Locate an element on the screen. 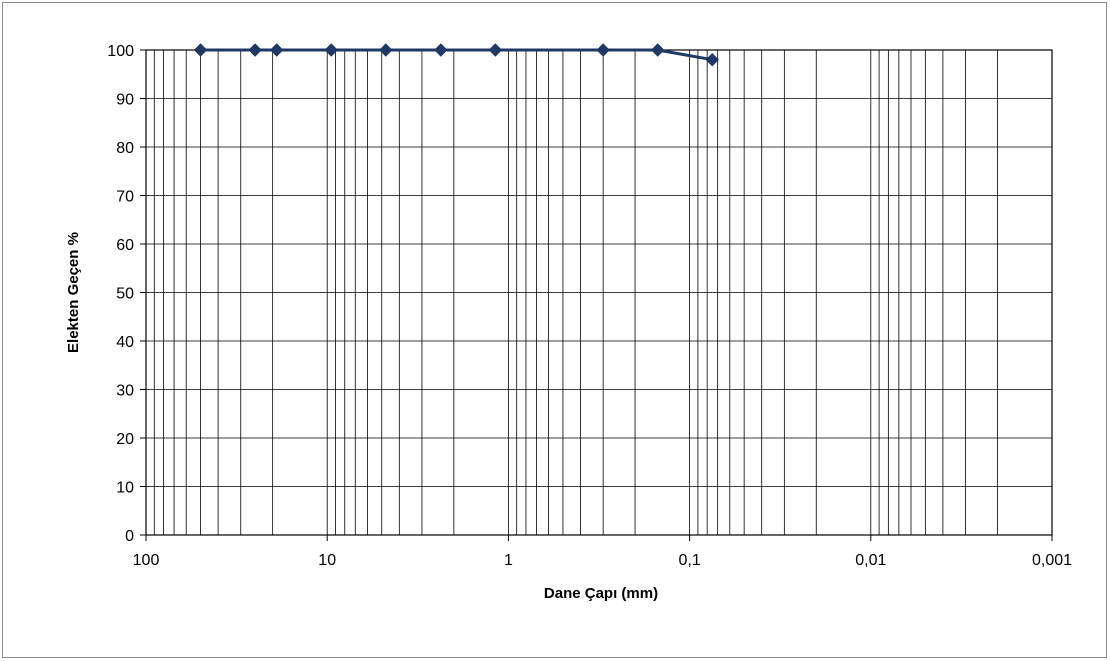 The image size is (1110, 661). y-tick-label: 100 is located at coordinates (120, 51).